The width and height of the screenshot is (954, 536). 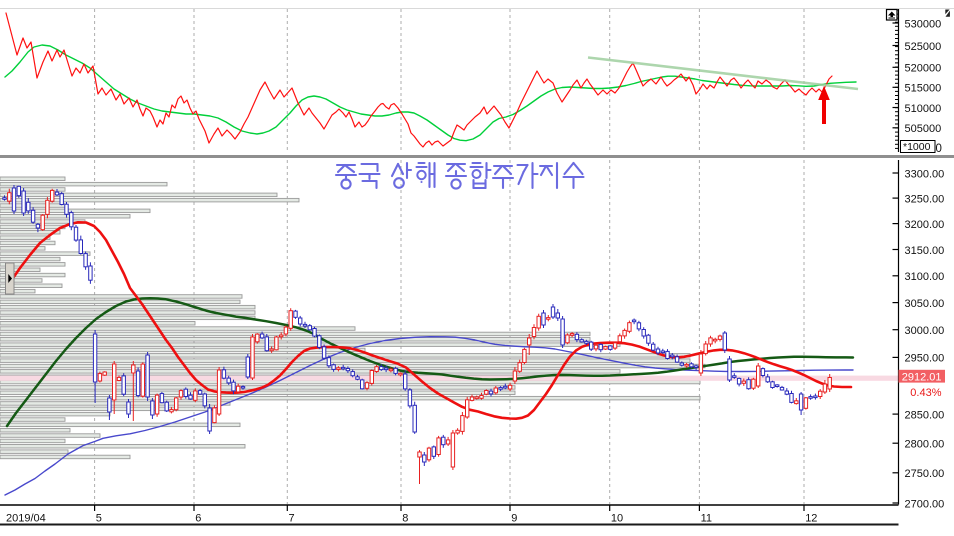 I want to click on svg-text: 2912.01, so click(x=922, y=377).